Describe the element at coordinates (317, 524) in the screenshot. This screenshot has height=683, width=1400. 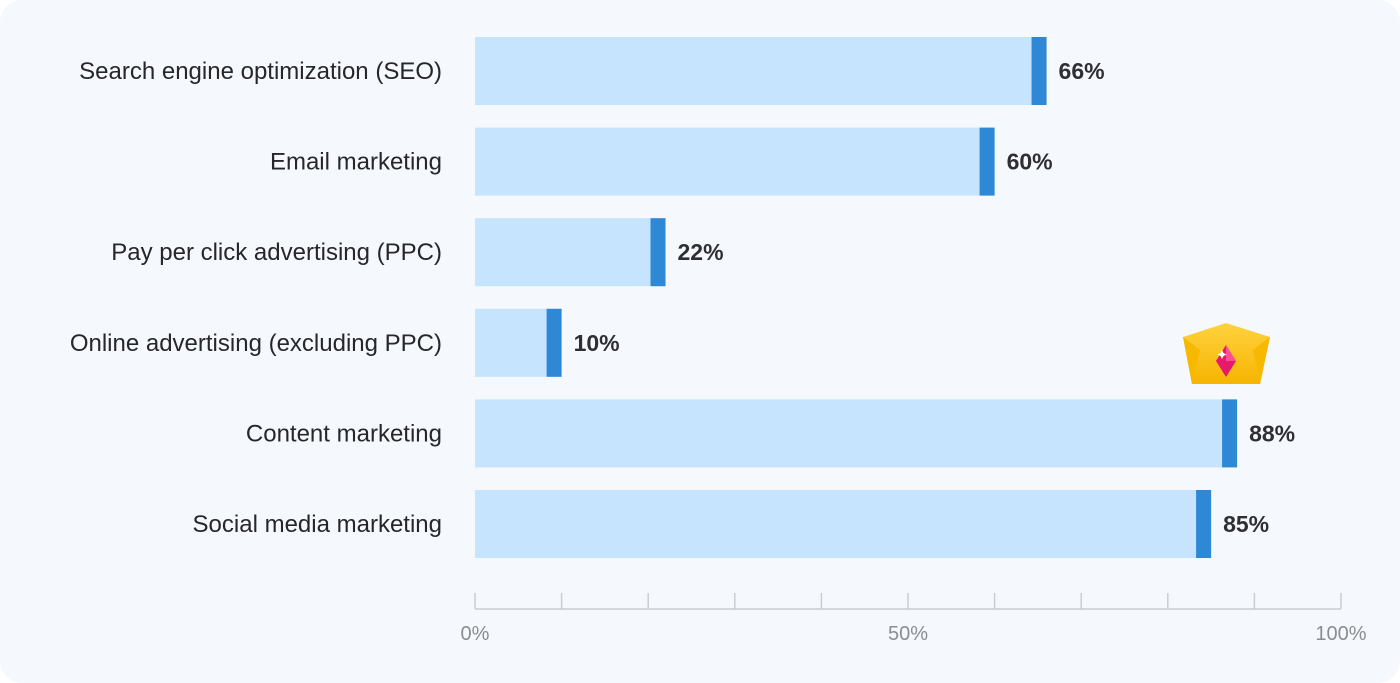
I see `category-label: Social media marketing` at that location.